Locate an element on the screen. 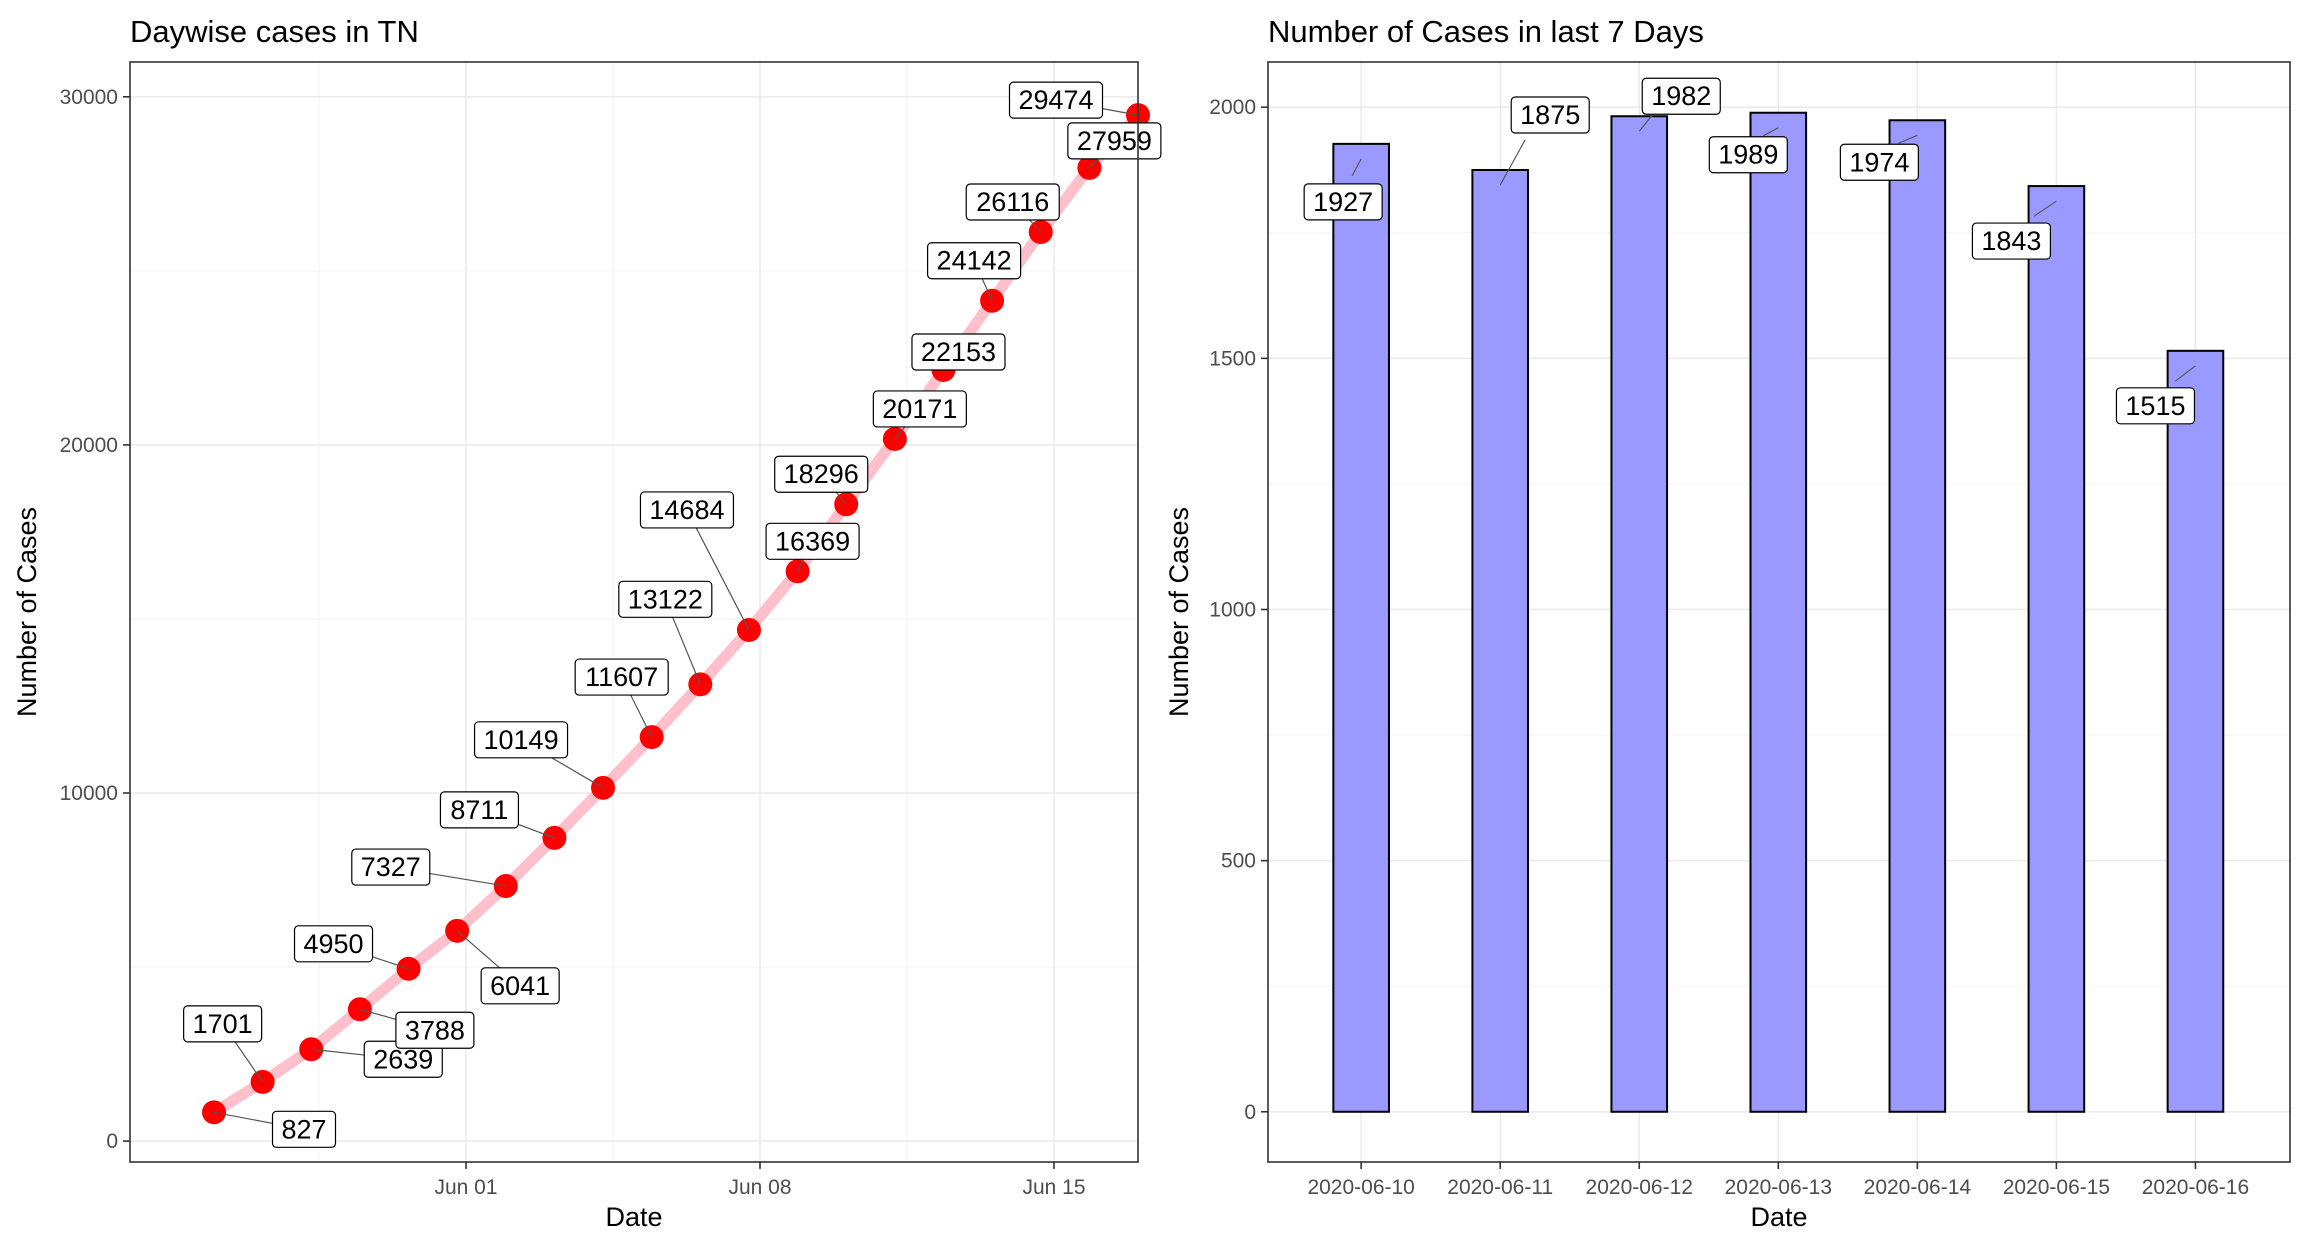  data-label: 24142 is located at coordinates (974, 261).